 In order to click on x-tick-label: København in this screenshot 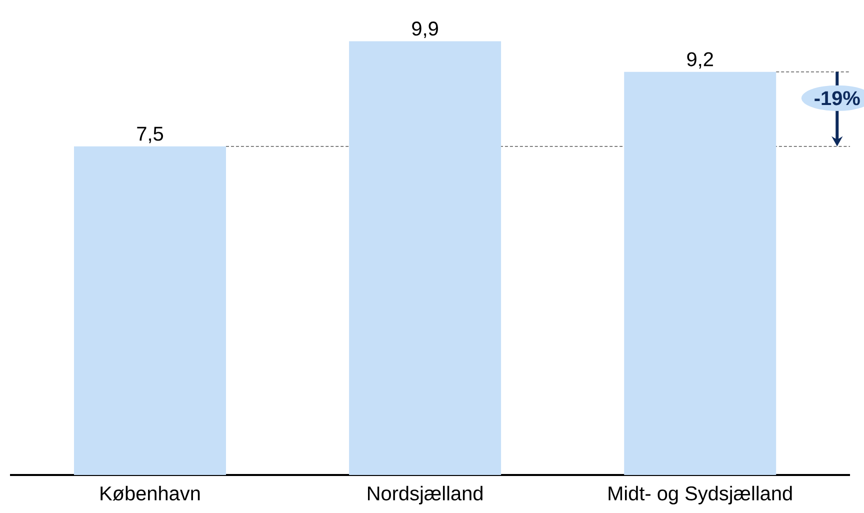, I will do `click(150, 493)`.